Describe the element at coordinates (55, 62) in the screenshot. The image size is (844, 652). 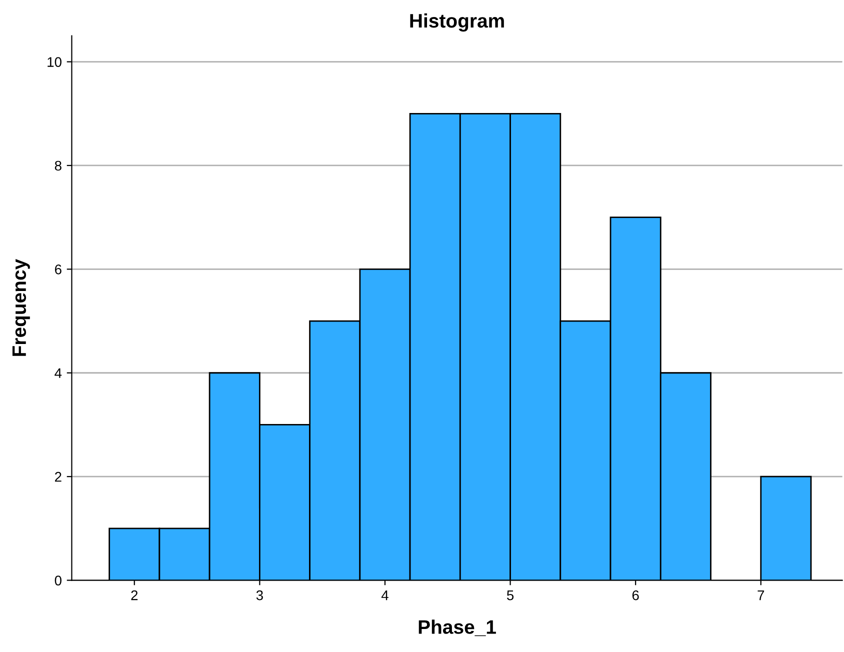
I see `y-tick-label: 10` at that location.